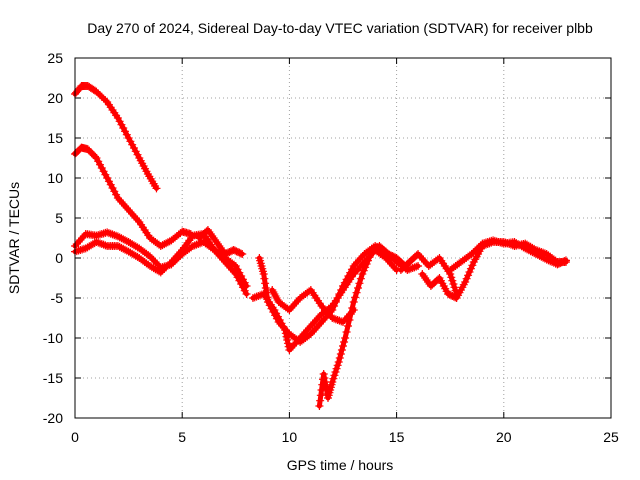 The height and width of the screenshot is (480, 640). I want to click on x-tick-label: 10, so click(290, 437).